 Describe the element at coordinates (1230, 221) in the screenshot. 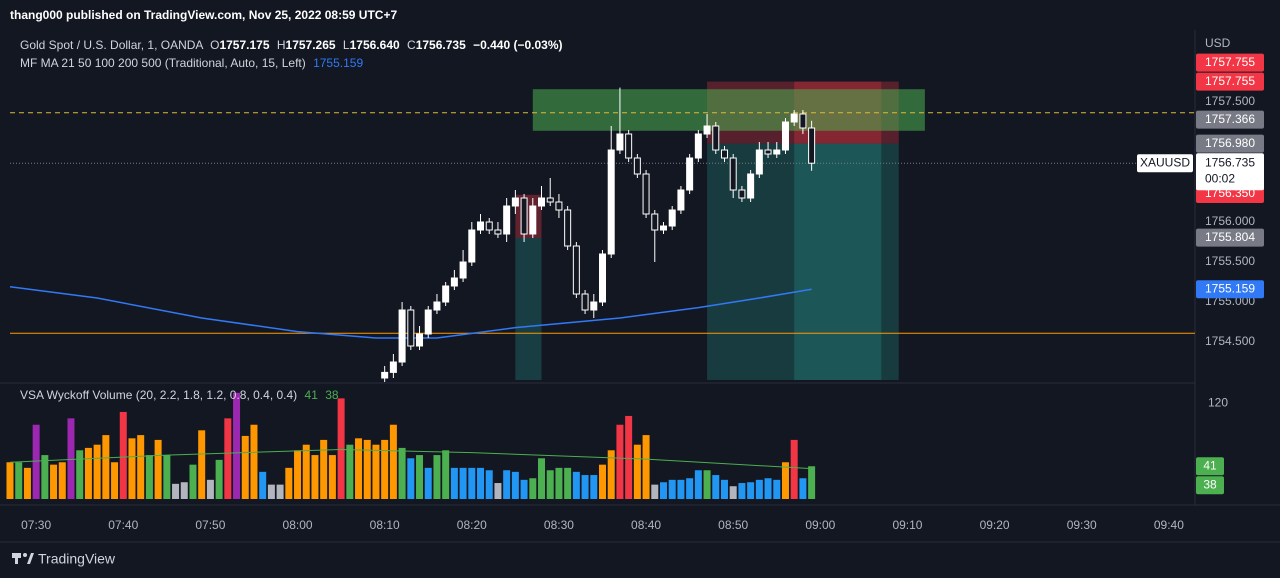

I see `y-tick-label: 1756.000` at that location.